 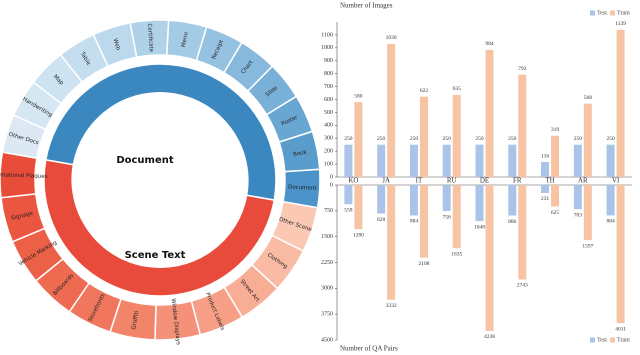 I want to click on y-tick-label: 100, so click(x=328, y=164).